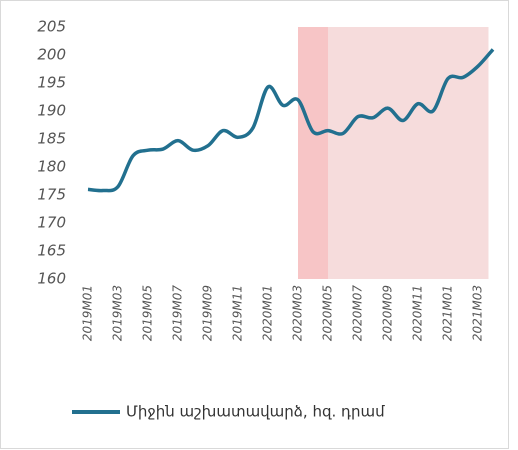  Describe the element at coordinates (208, 313) in the screenshot. I see `x-tick-label: 2019M09` at that location.